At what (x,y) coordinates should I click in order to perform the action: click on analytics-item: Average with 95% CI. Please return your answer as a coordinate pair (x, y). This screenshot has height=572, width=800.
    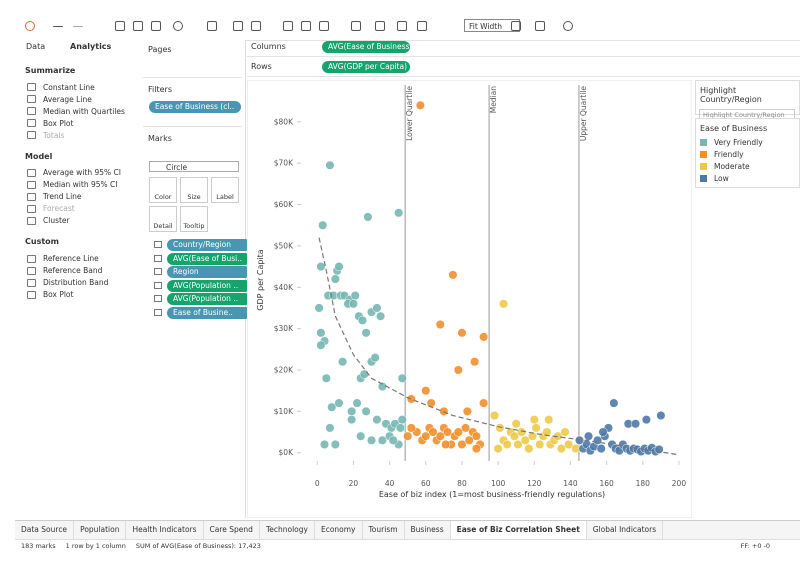
    Looking at the image, I should click on (83, 173).